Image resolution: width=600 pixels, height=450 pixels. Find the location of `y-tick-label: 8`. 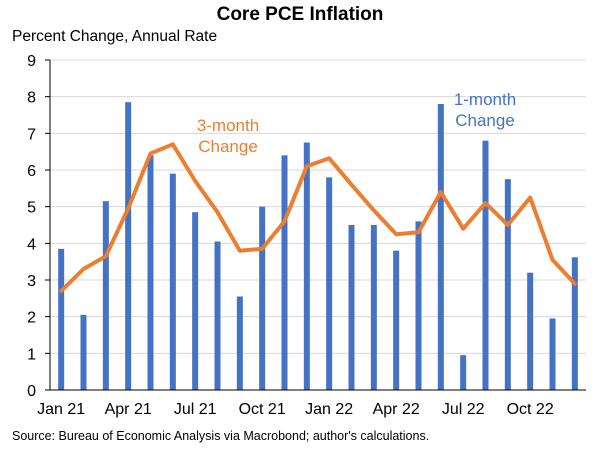

y-tick-label: 8 is located at coordinates (31, 98).